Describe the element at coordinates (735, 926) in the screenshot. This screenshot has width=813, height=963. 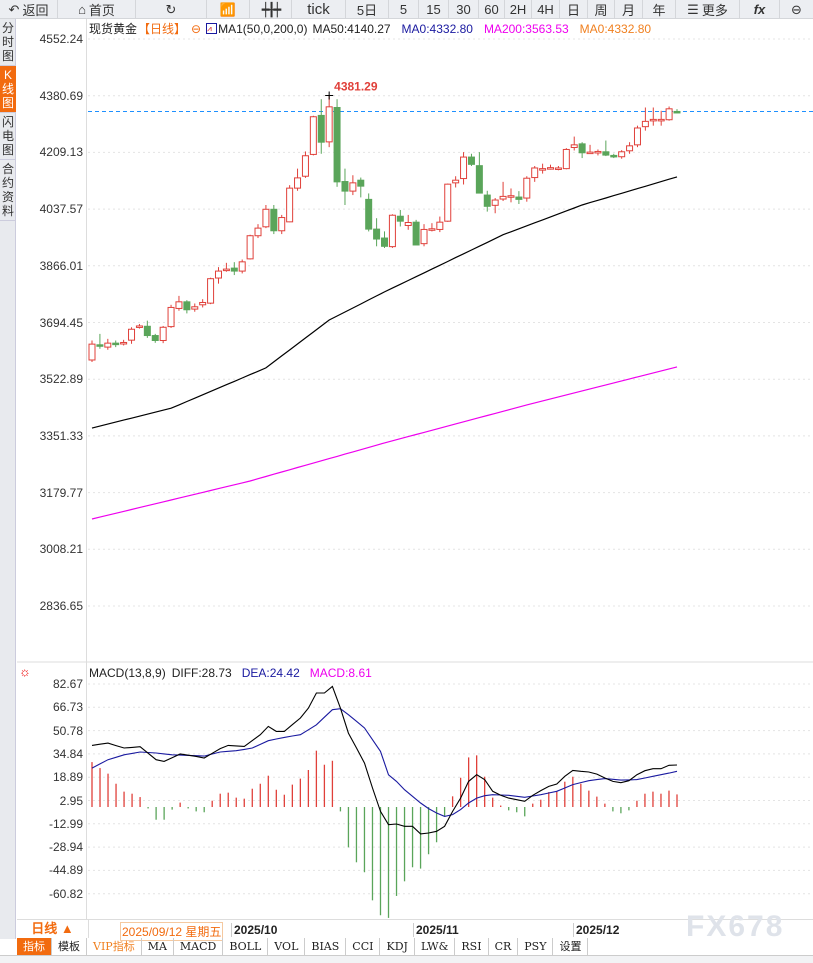
I see `watermark-logo: FX678` at that location.